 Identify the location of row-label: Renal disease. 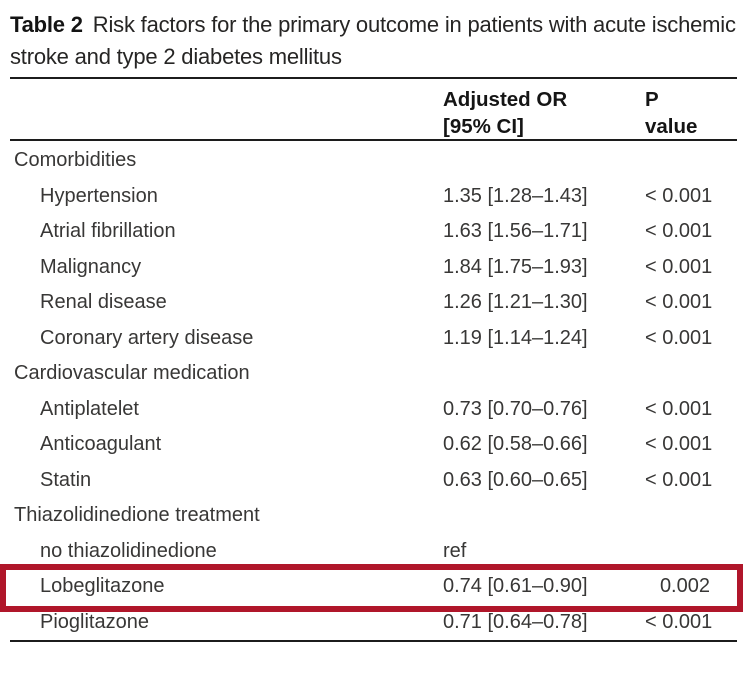
(103, 302).